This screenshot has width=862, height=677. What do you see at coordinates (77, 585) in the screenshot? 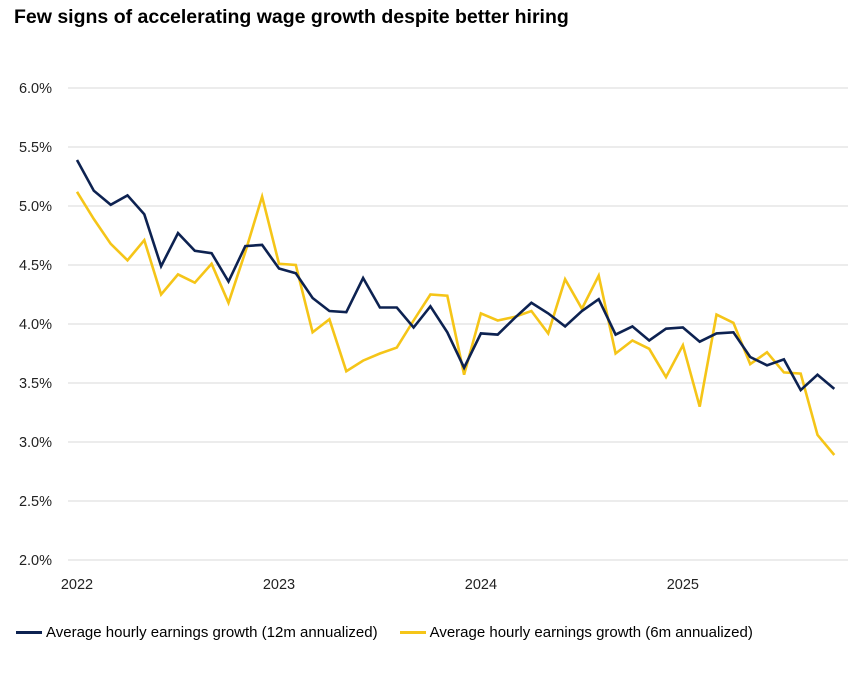
I see `x-tick-label: 2022` at bounding box center [77, 585].